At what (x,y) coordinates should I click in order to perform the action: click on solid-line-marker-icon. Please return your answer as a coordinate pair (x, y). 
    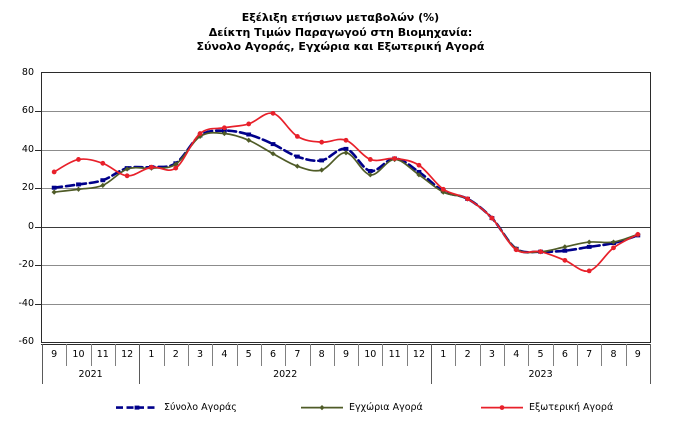
    Looking at the image, I should click on (502, 407).